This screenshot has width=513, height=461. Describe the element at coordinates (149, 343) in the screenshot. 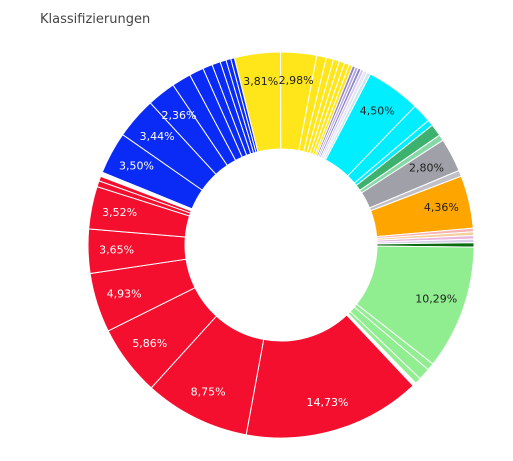

I see `slice-label: 5,86%` at that location.